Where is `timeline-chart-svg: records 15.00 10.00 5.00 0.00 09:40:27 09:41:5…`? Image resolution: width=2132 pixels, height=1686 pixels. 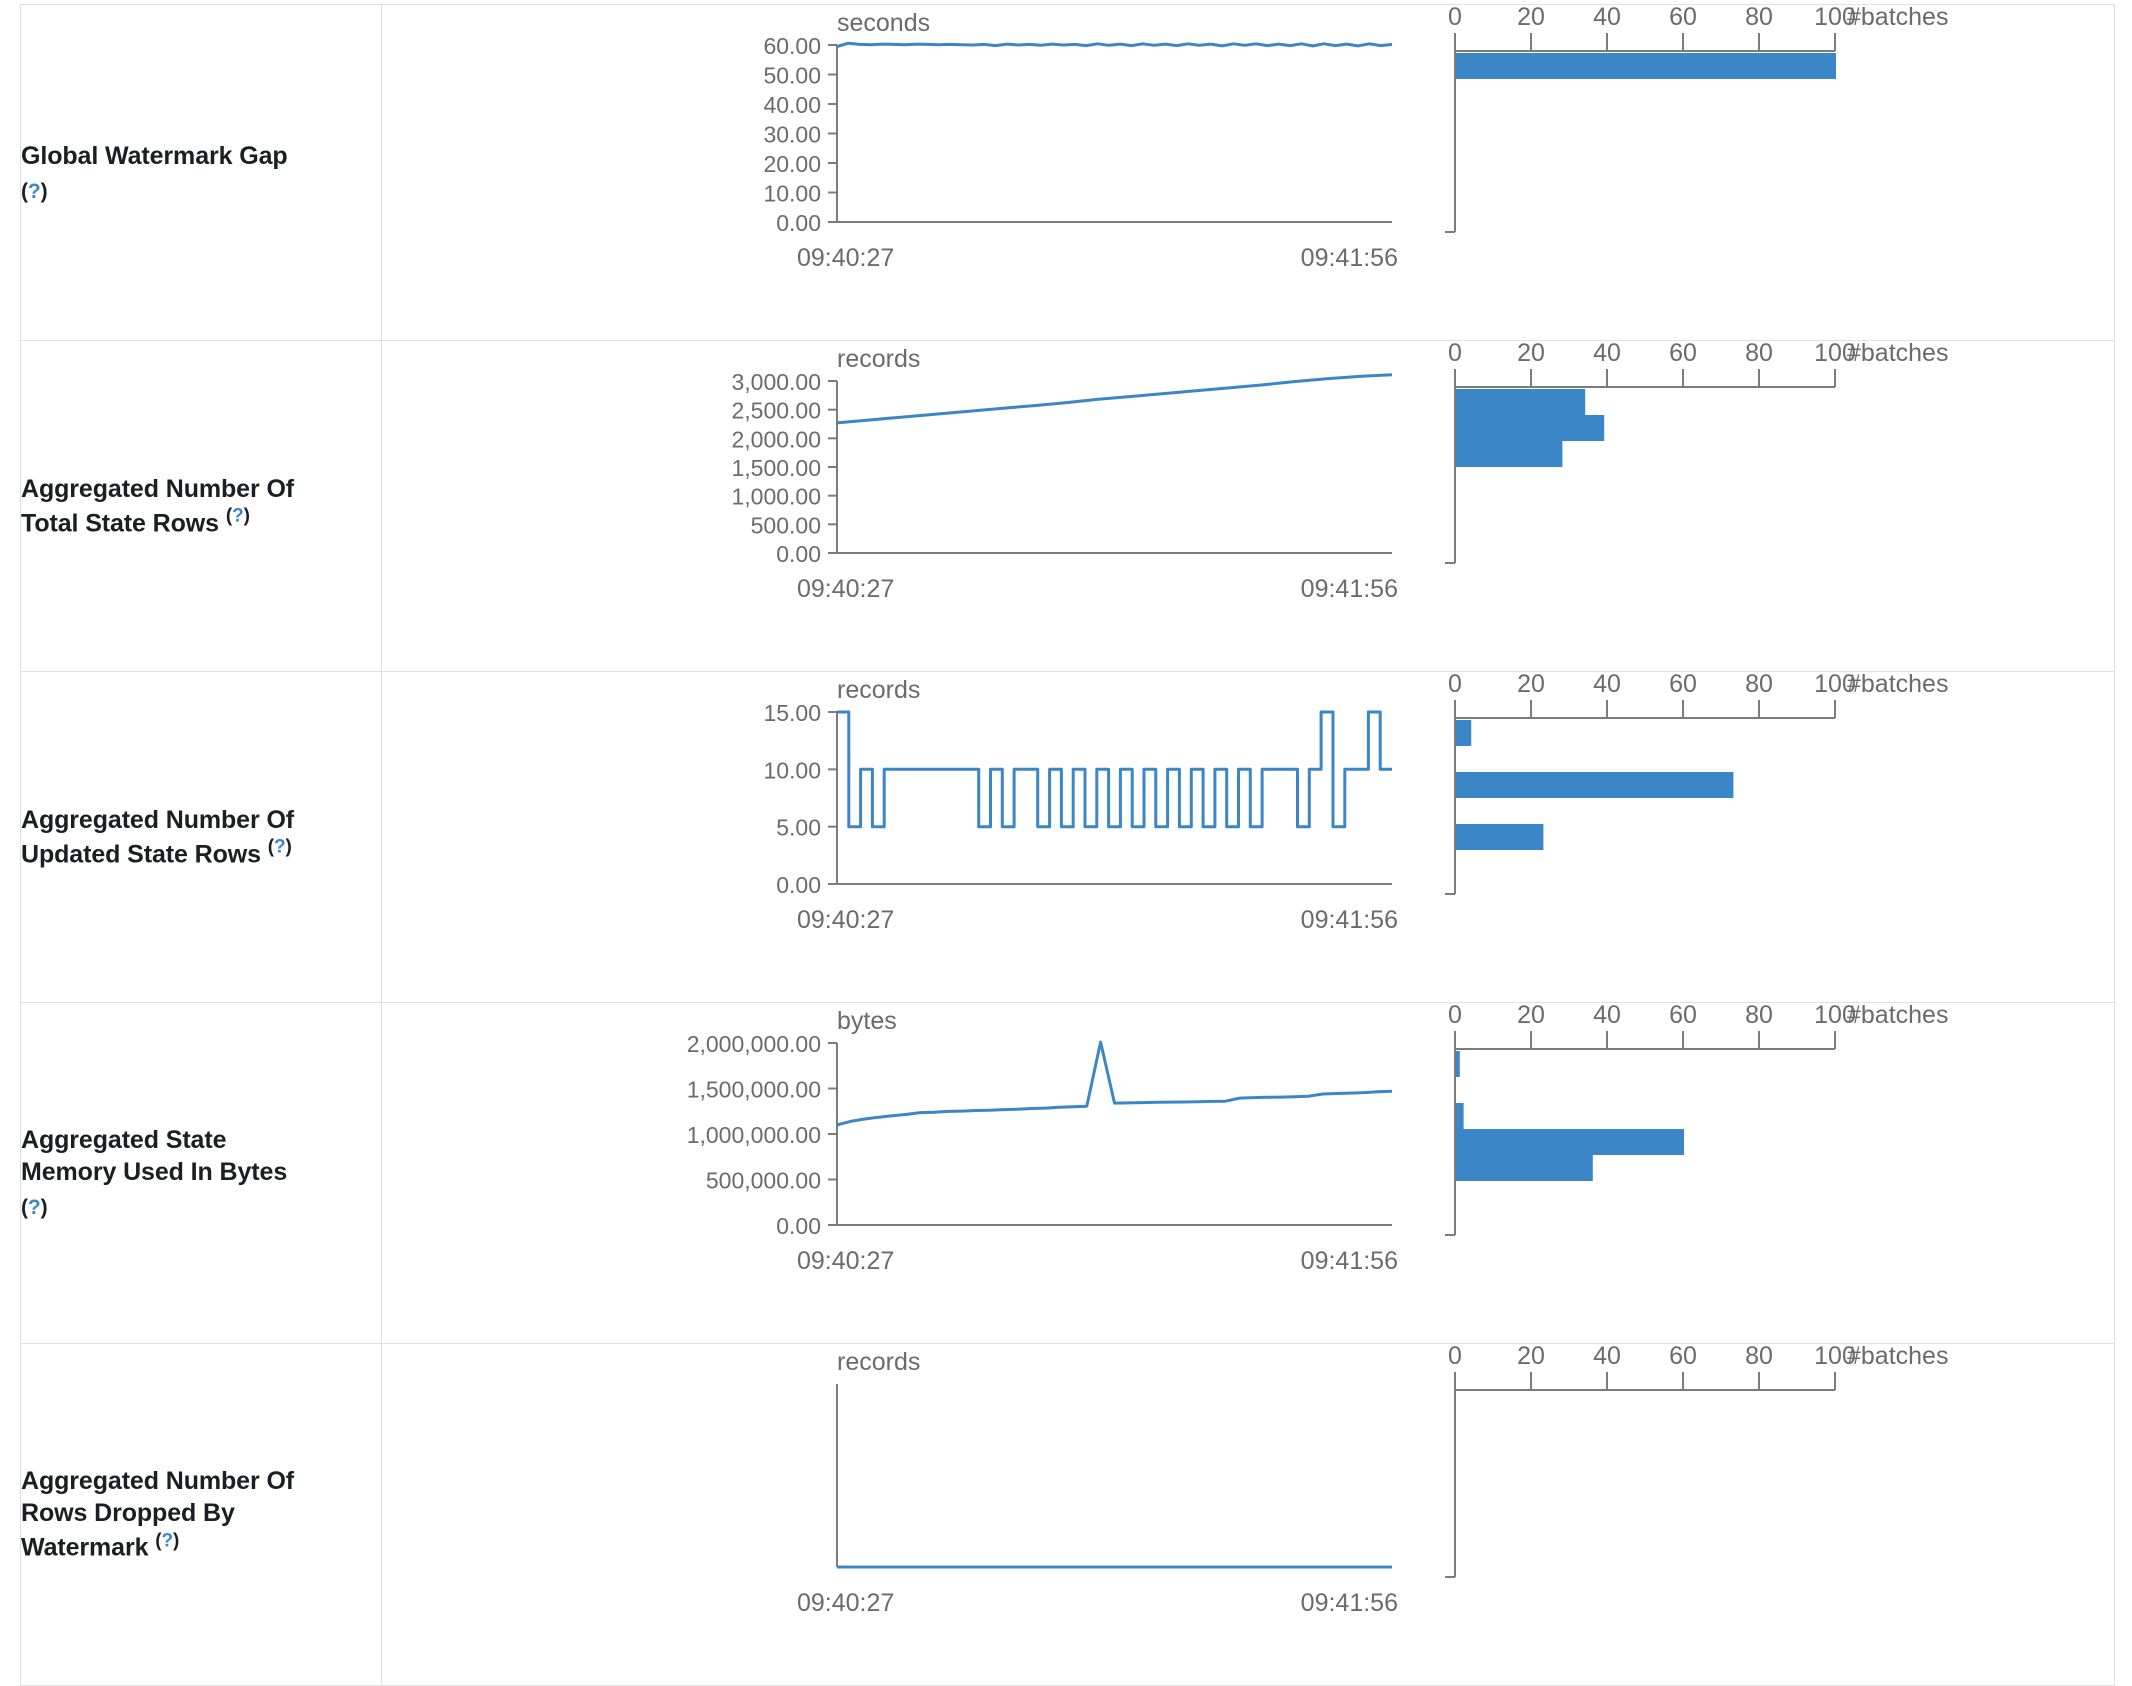
timeline-chart-svg: records 15.00 10.00 5.00 0.00 09:40:27 09:41:5… is located at coordinates (1080, 805).